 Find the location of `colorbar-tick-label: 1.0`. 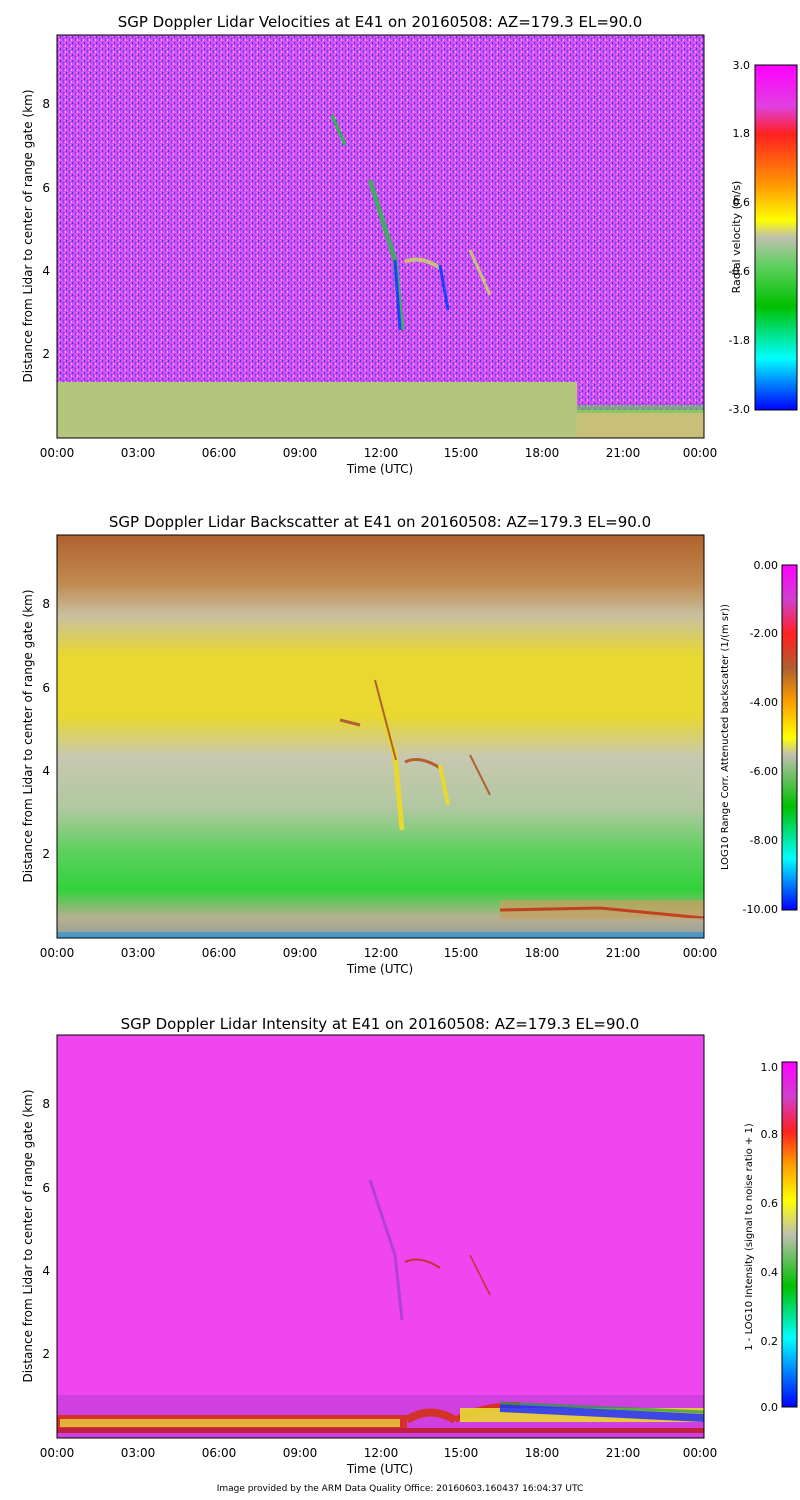

colorbar-tick-label: 1.0 is located at coordinates (770, 1067).